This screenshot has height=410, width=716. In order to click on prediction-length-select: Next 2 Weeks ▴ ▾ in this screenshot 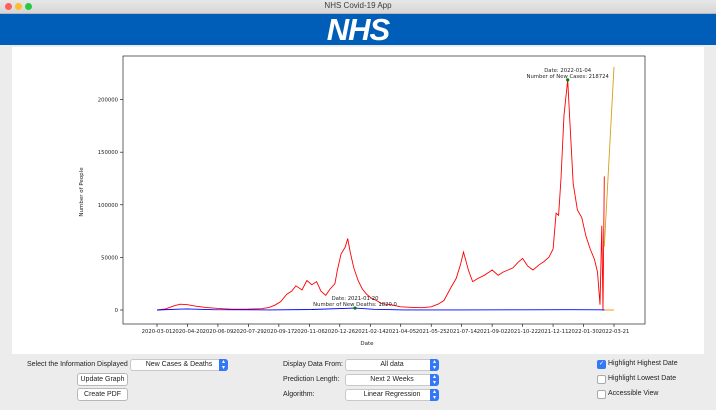, I will do `click(392, 380)`.